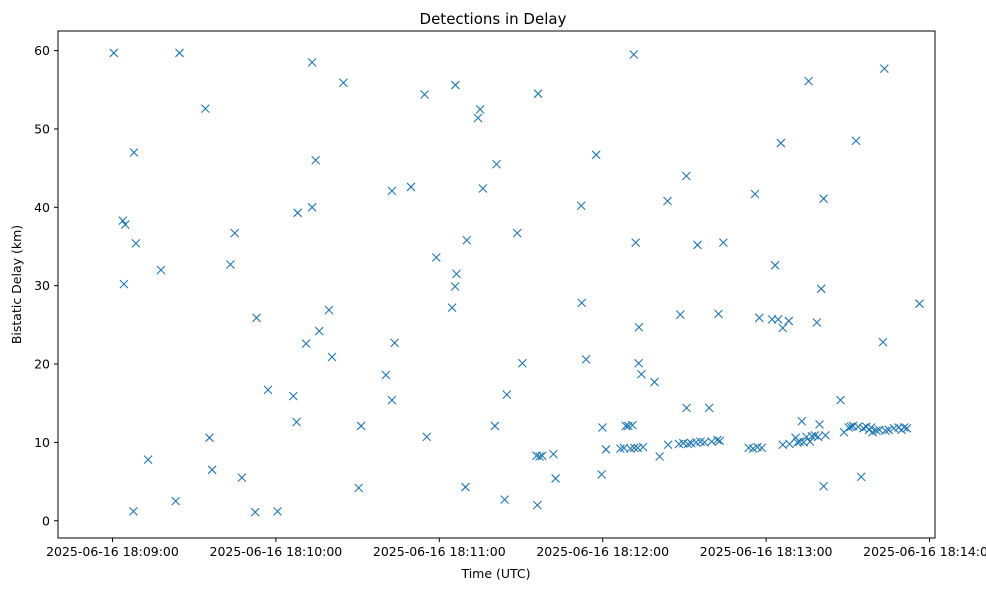  Describe the element at coordinates (46, 520) in the screenshot. I see `y-tick-label: 0` at that location.